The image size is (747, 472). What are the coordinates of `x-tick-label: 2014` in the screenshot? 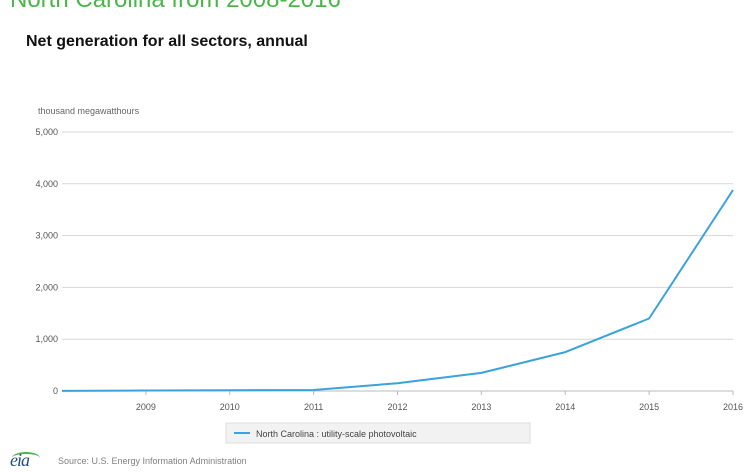 It's located at (565, 407).